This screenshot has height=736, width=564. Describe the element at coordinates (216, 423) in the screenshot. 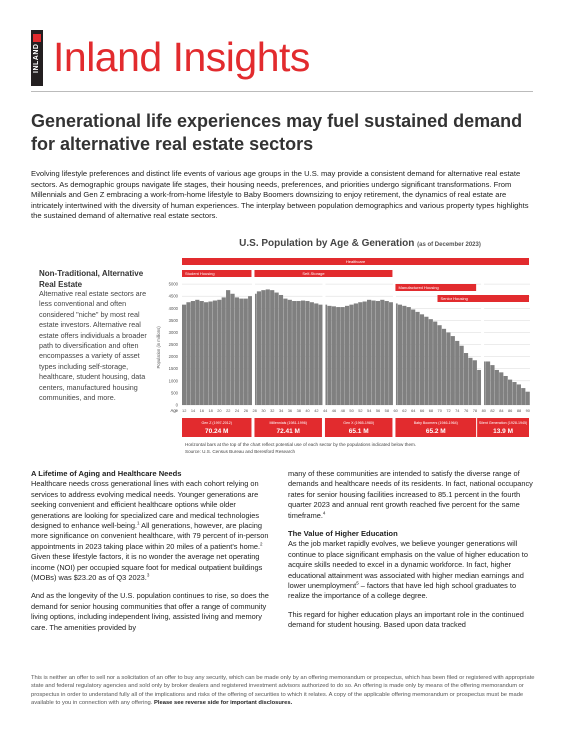

I see `generation-name: Gen Z (1997-2012)` at that location.